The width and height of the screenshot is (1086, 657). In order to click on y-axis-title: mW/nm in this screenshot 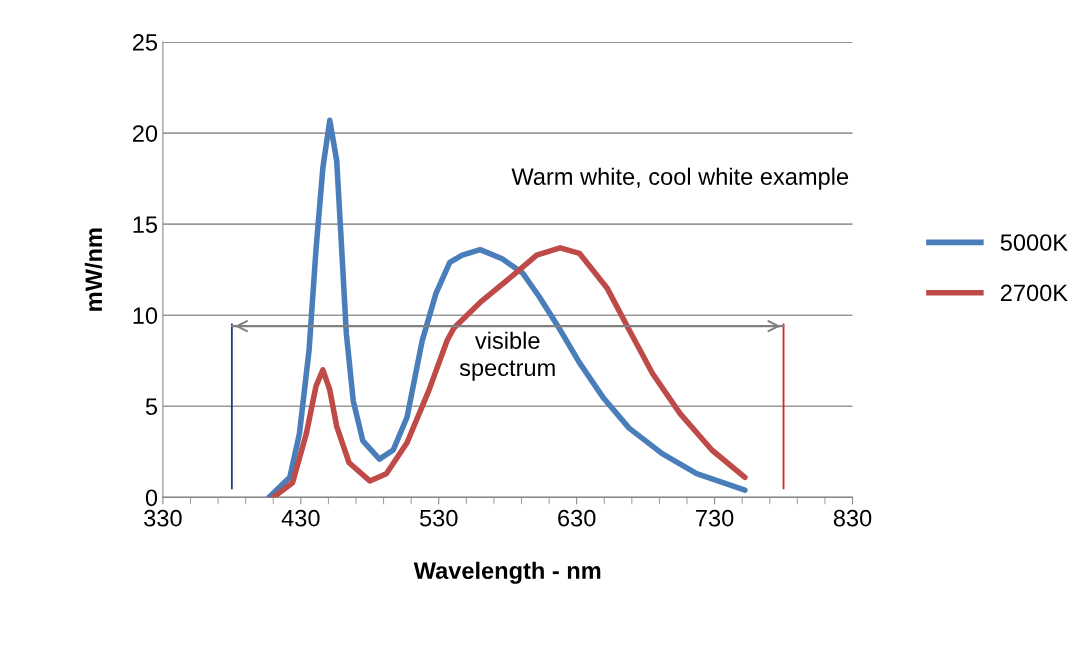, I will do `click(93, 269)`.